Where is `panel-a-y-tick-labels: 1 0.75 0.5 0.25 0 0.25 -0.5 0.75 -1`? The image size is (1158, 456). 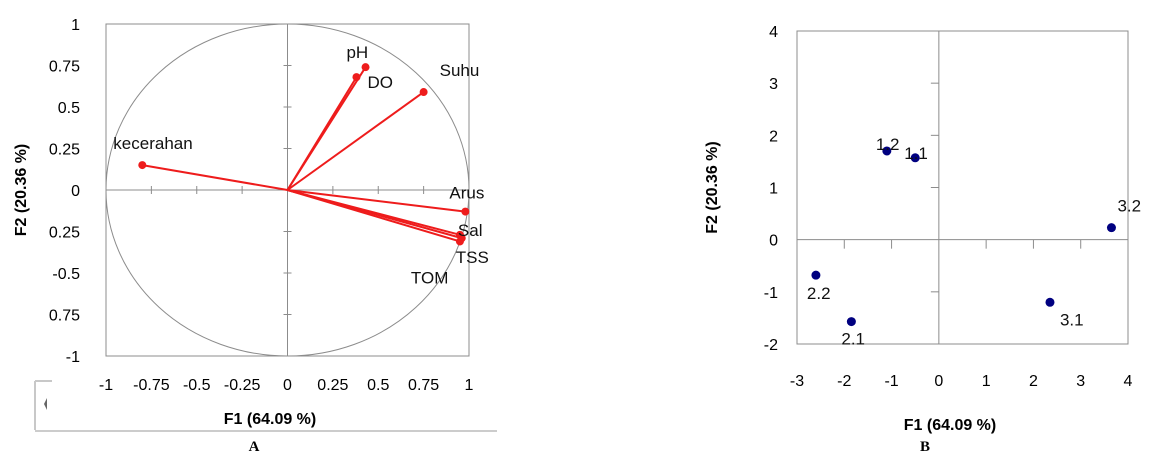
panel-a-y-tick-labels: 1 0.75 0.5 0.25 0 0.25 -0.5 0.75 -1 is located at coordinates (64, 191).